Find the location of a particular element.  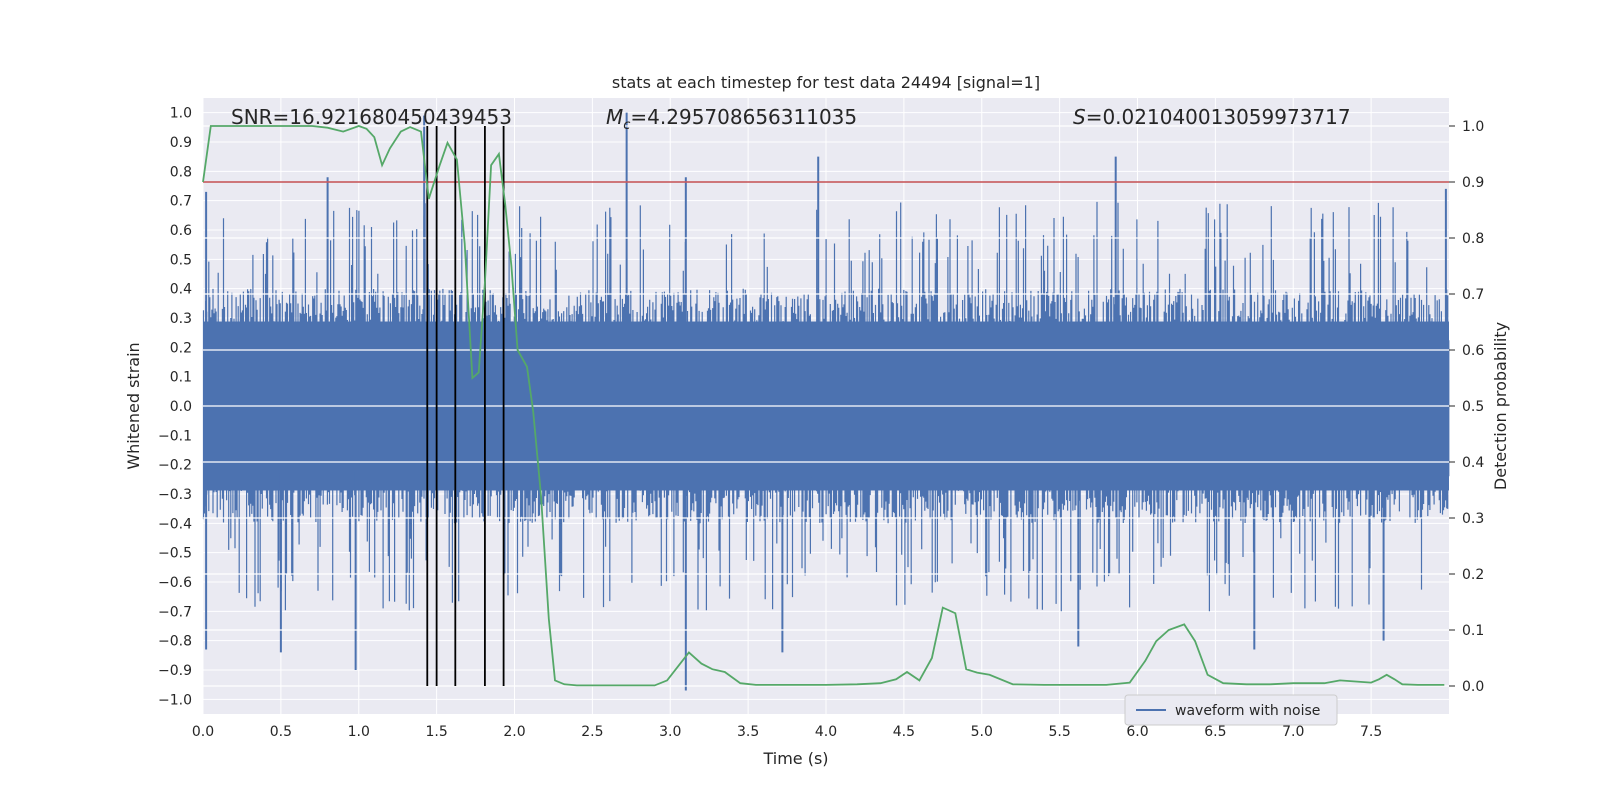

legend: waveform with noise is located at coordinates (1231, 710).